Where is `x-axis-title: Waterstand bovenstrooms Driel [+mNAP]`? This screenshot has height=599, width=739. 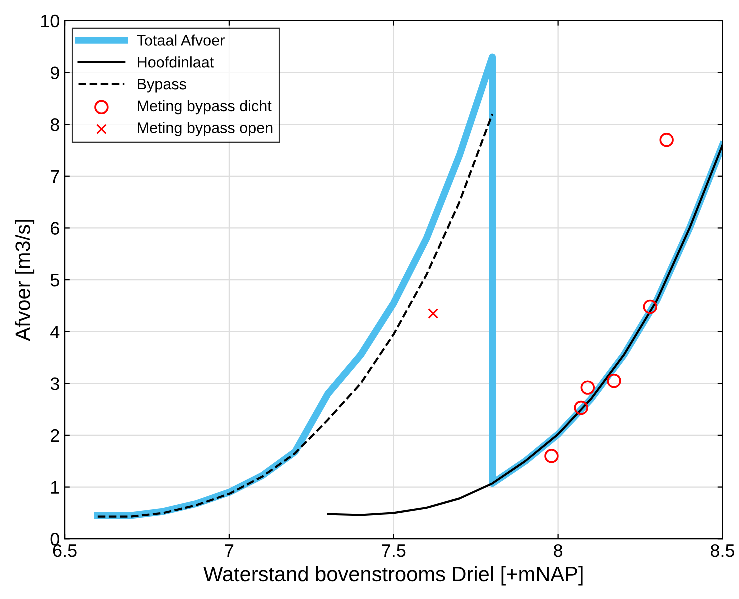
x-axis-title: Waterstand bovenstrooms Driel [+mNAP] is located at coordinates (393, 576).